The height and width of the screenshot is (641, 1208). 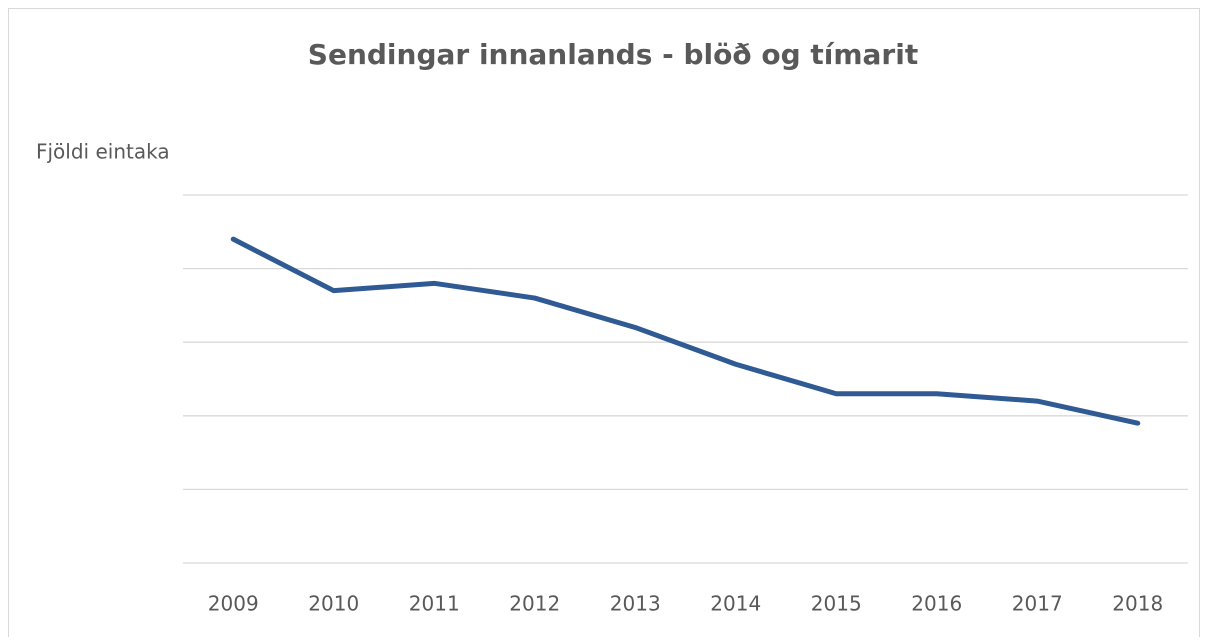 What do you see at coordinates (1037, 604) in the screenshot?
I see `x-tick-label: 2017` at bounding box center [1037, 604].